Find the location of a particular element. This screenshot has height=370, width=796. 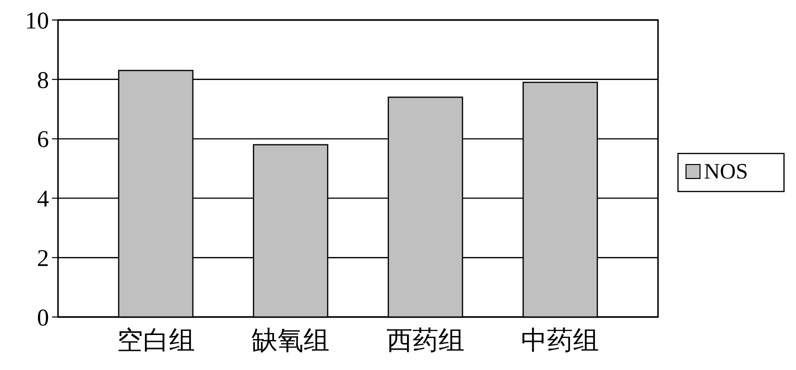

x-tick-label: 中药组 is located at coordinates (560, 341).